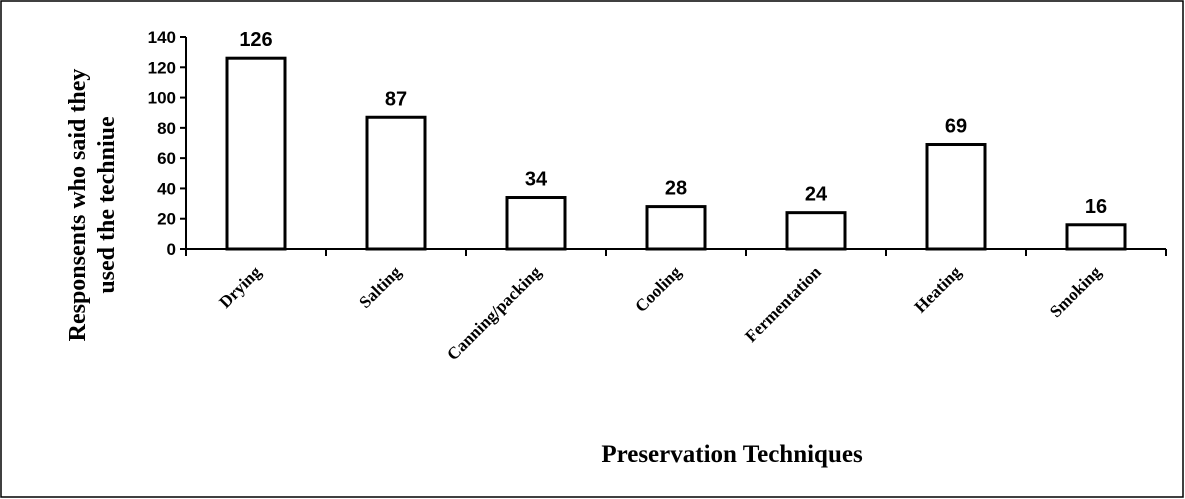 The height and width of the screenshot is (499, 1185). What do you see at coordinates (396, 99) in the screenshot?
I see `data-label: 87` at bounding box center [396, 99].